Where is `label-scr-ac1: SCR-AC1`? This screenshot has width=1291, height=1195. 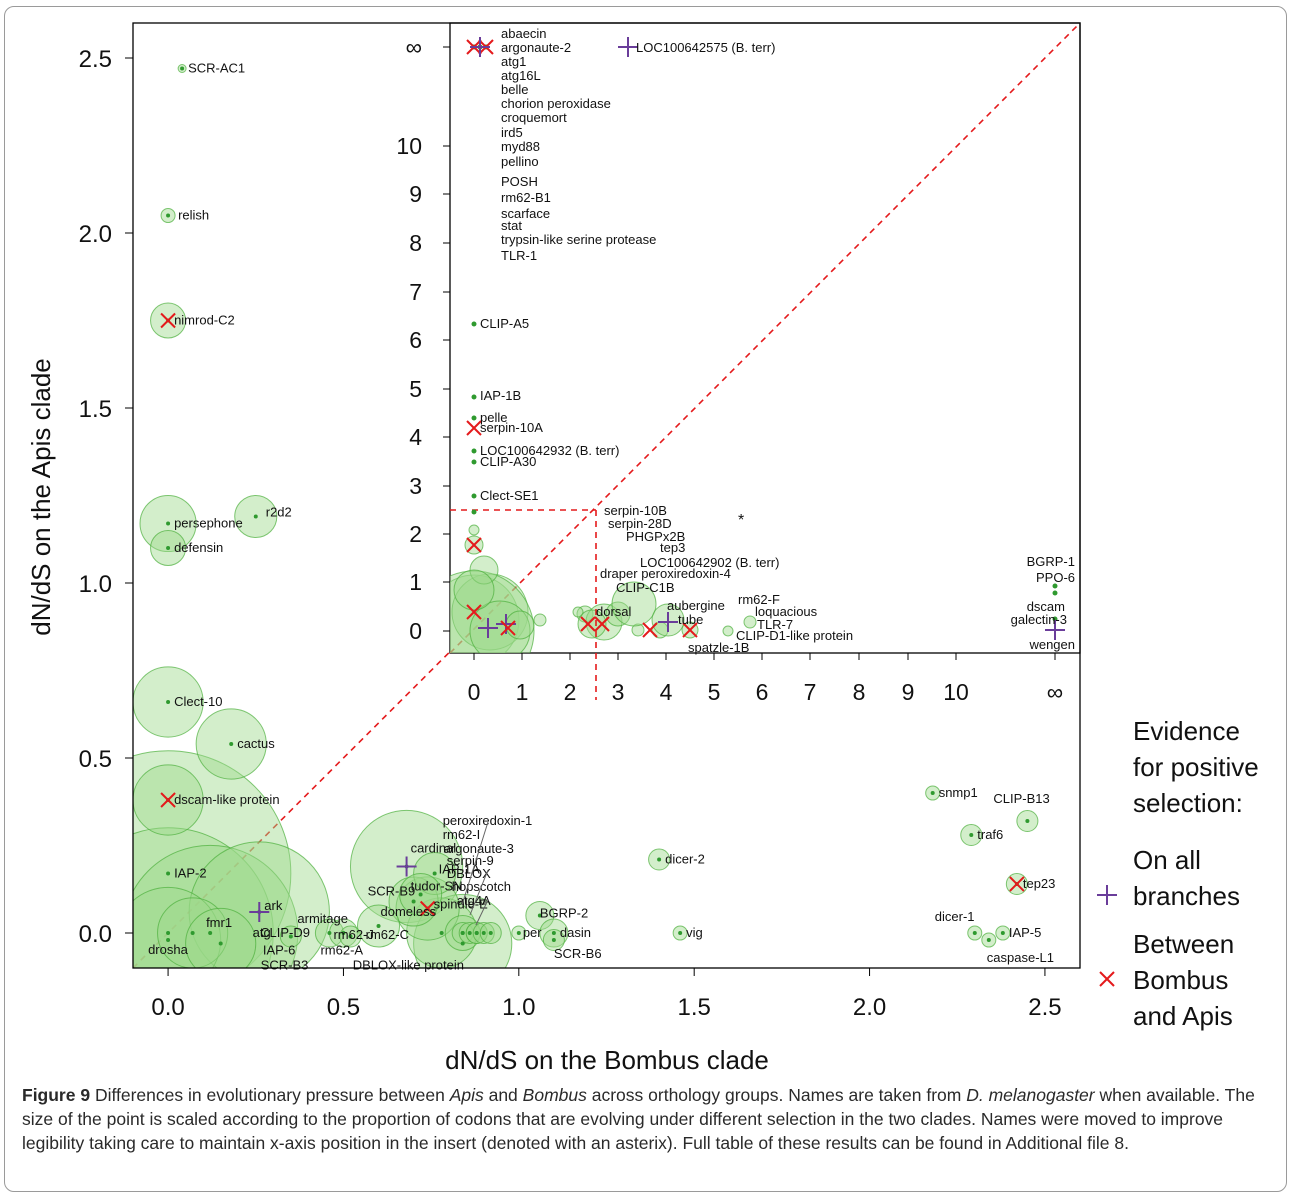 label-scr-ac1: SCR-AC1 is located at coordinates (216, 68).